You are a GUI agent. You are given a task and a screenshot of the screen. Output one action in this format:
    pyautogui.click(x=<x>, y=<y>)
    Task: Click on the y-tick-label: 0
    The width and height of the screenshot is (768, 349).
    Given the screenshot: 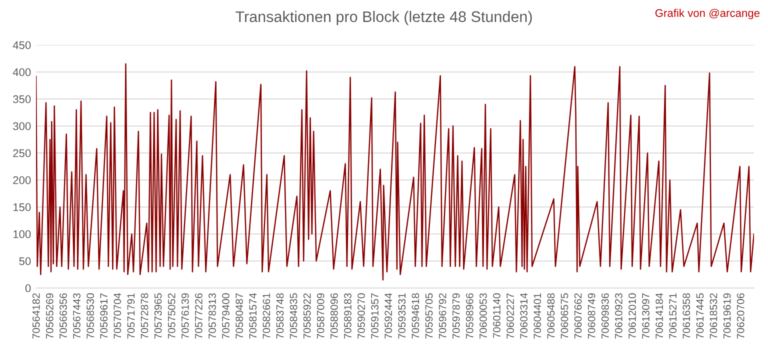 What is the action you would take?
    pyautogui.click(x=28, y=288)
    